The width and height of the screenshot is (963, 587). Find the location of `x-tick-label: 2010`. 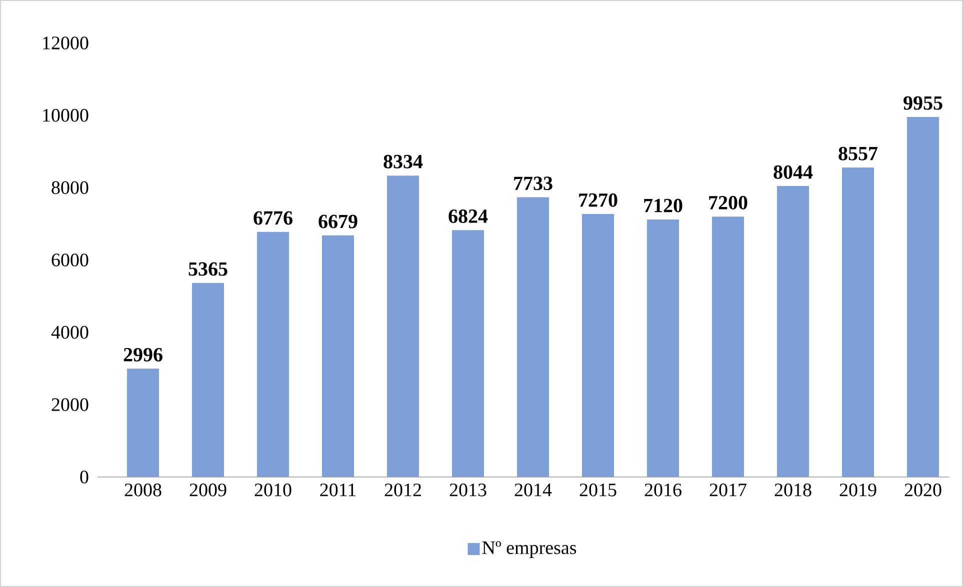

x-tick-label: 2010 is located at coordinates (273, 490).